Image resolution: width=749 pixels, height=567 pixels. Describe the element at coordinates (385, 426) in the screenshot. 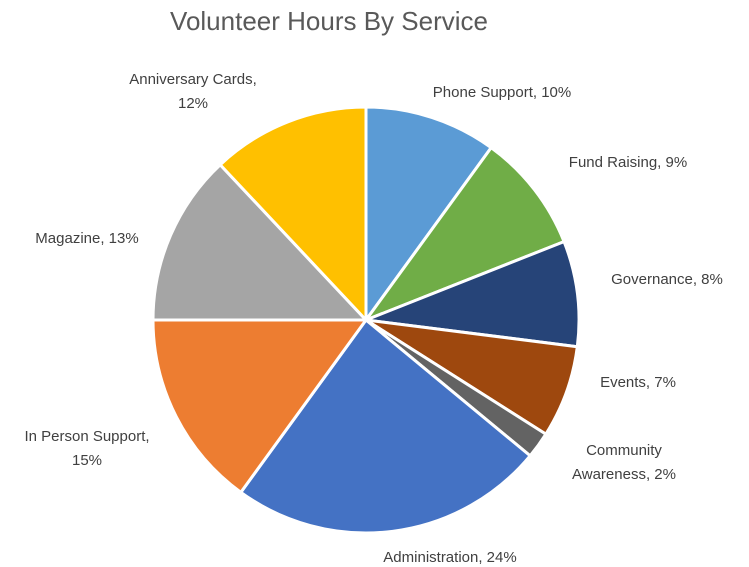

I see `pie-slice-administration` at that location.